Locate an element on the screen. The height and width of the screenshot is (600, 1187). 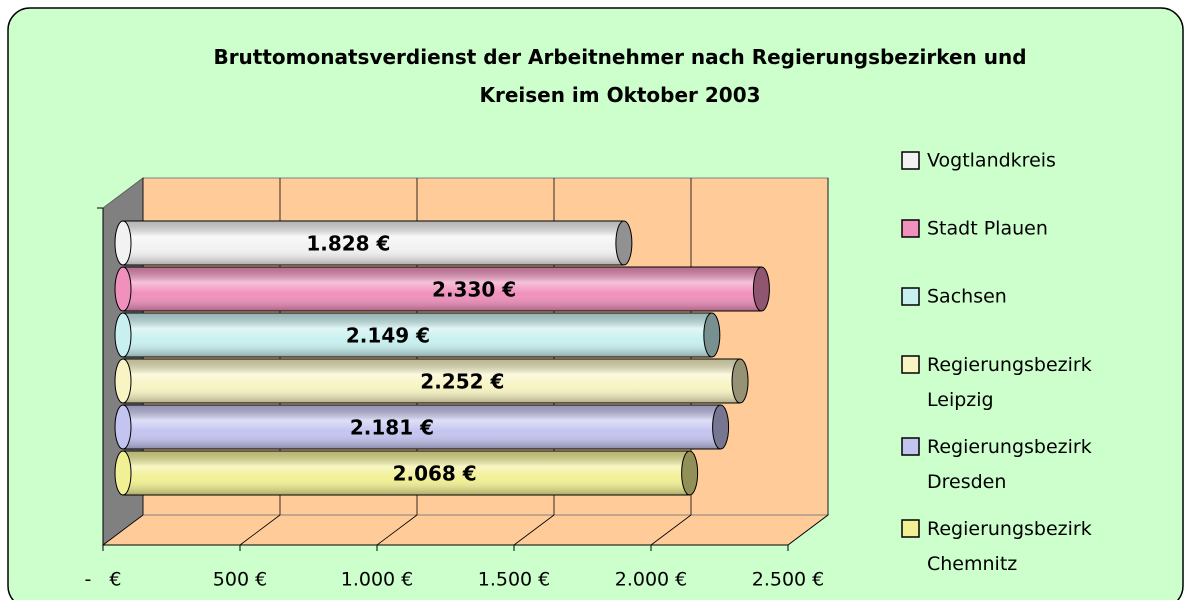
legend-label: Sachsen is located at coordinates (967, 297).